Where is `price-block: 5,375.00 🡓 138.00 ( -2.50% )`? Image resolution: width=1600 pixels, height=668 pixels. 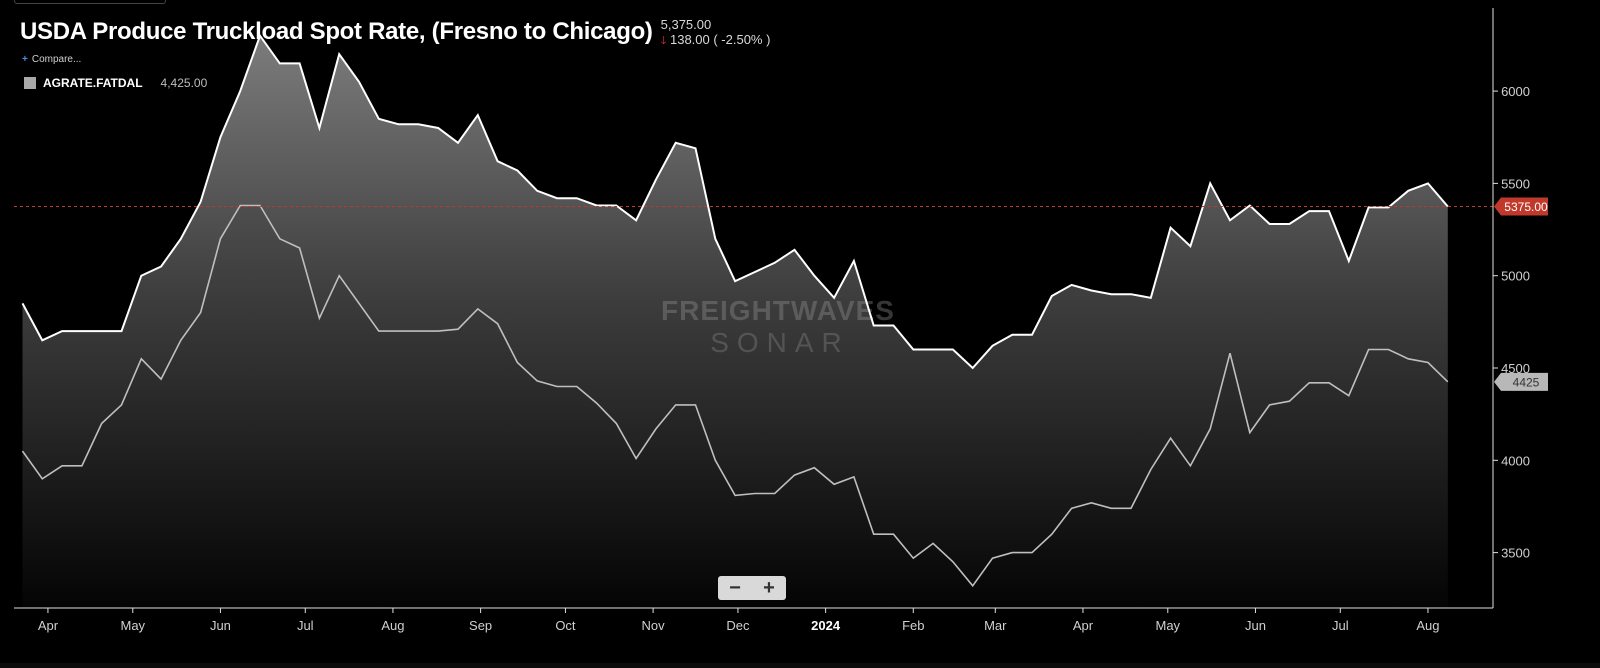 price-block: 5,375.00 🡓 138.00 ( -2.50% ) is located at coordinates (716, 33).